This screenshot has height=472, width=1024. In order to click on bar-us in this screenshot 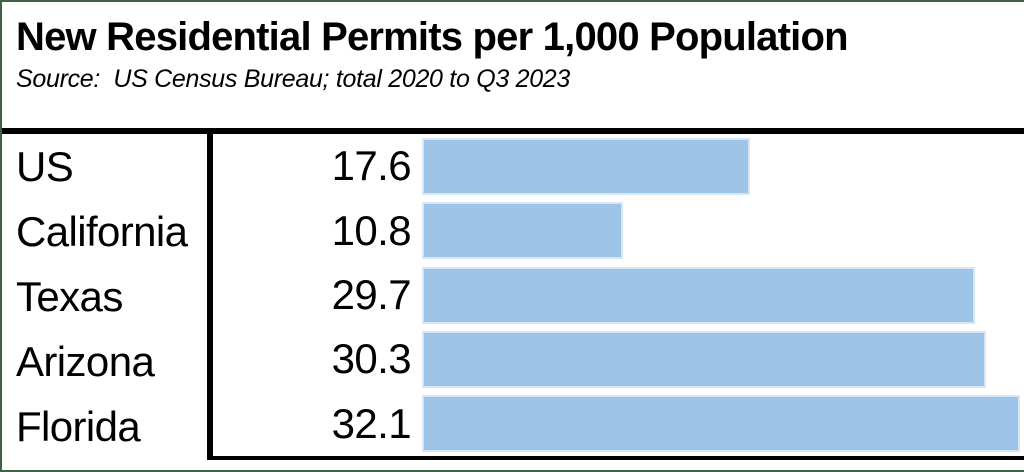, I will do `click(586, 166)`.